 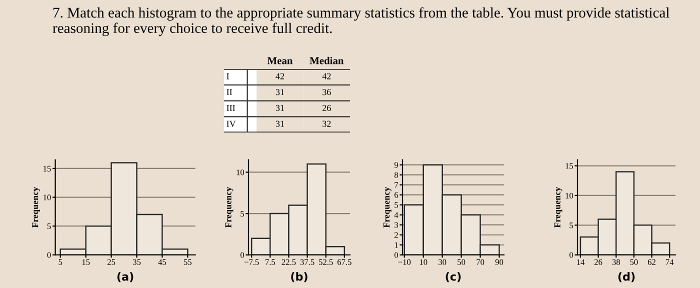 I want to click on x-axis-title: (c), so click(x=453, y=277).